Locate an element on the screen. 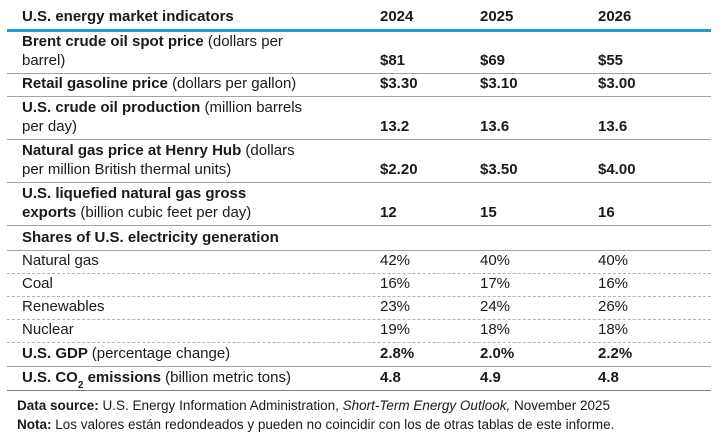  row-label-unit: (dollars per gallon) is located at coordinates (234, 83).